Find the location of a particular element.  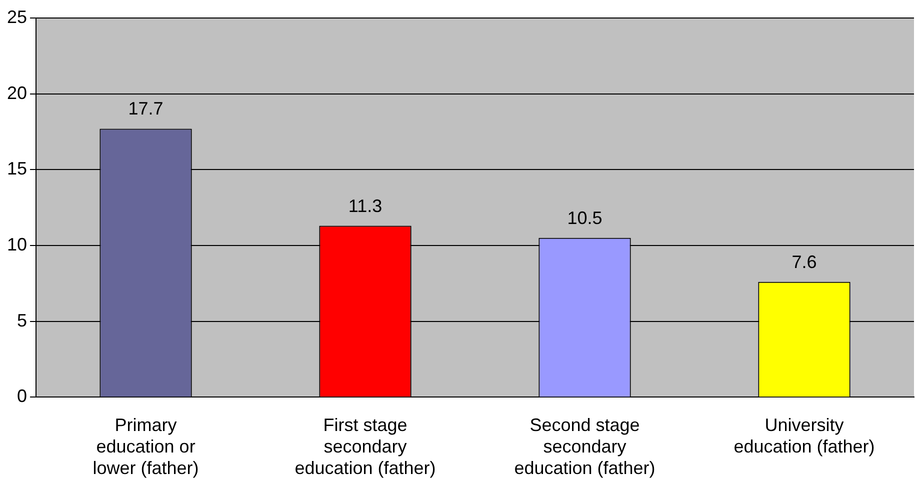

x-tick-label: First stage secondary education (father) is located at coordinates (365, 446).